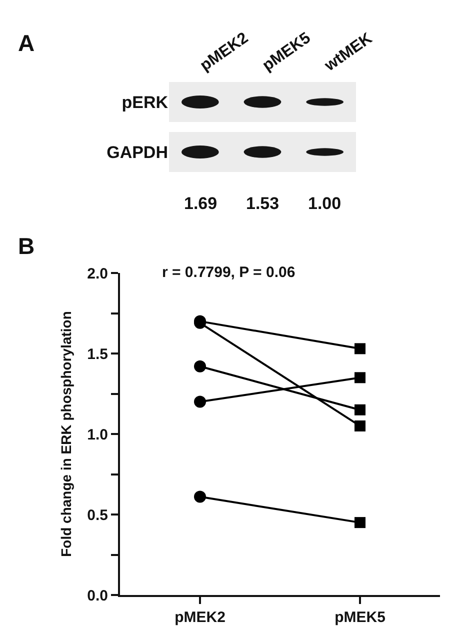 The width and height of the screenshot is (467, 641). I want to click on annotation: r = 0.7799, P = 0.06, so click(229, 272).